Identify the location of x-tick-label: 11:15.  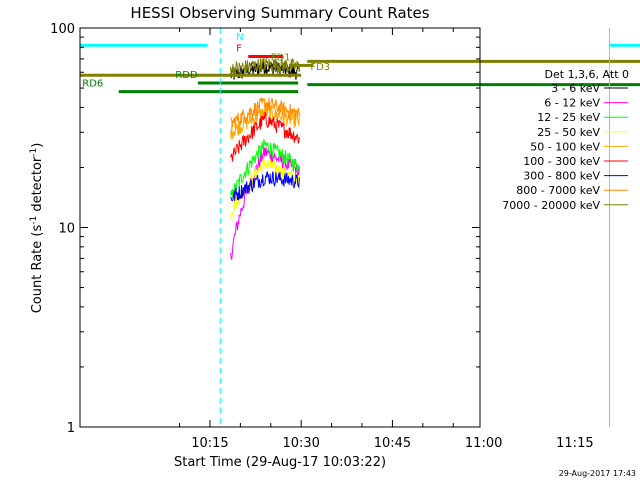
(574, 443).